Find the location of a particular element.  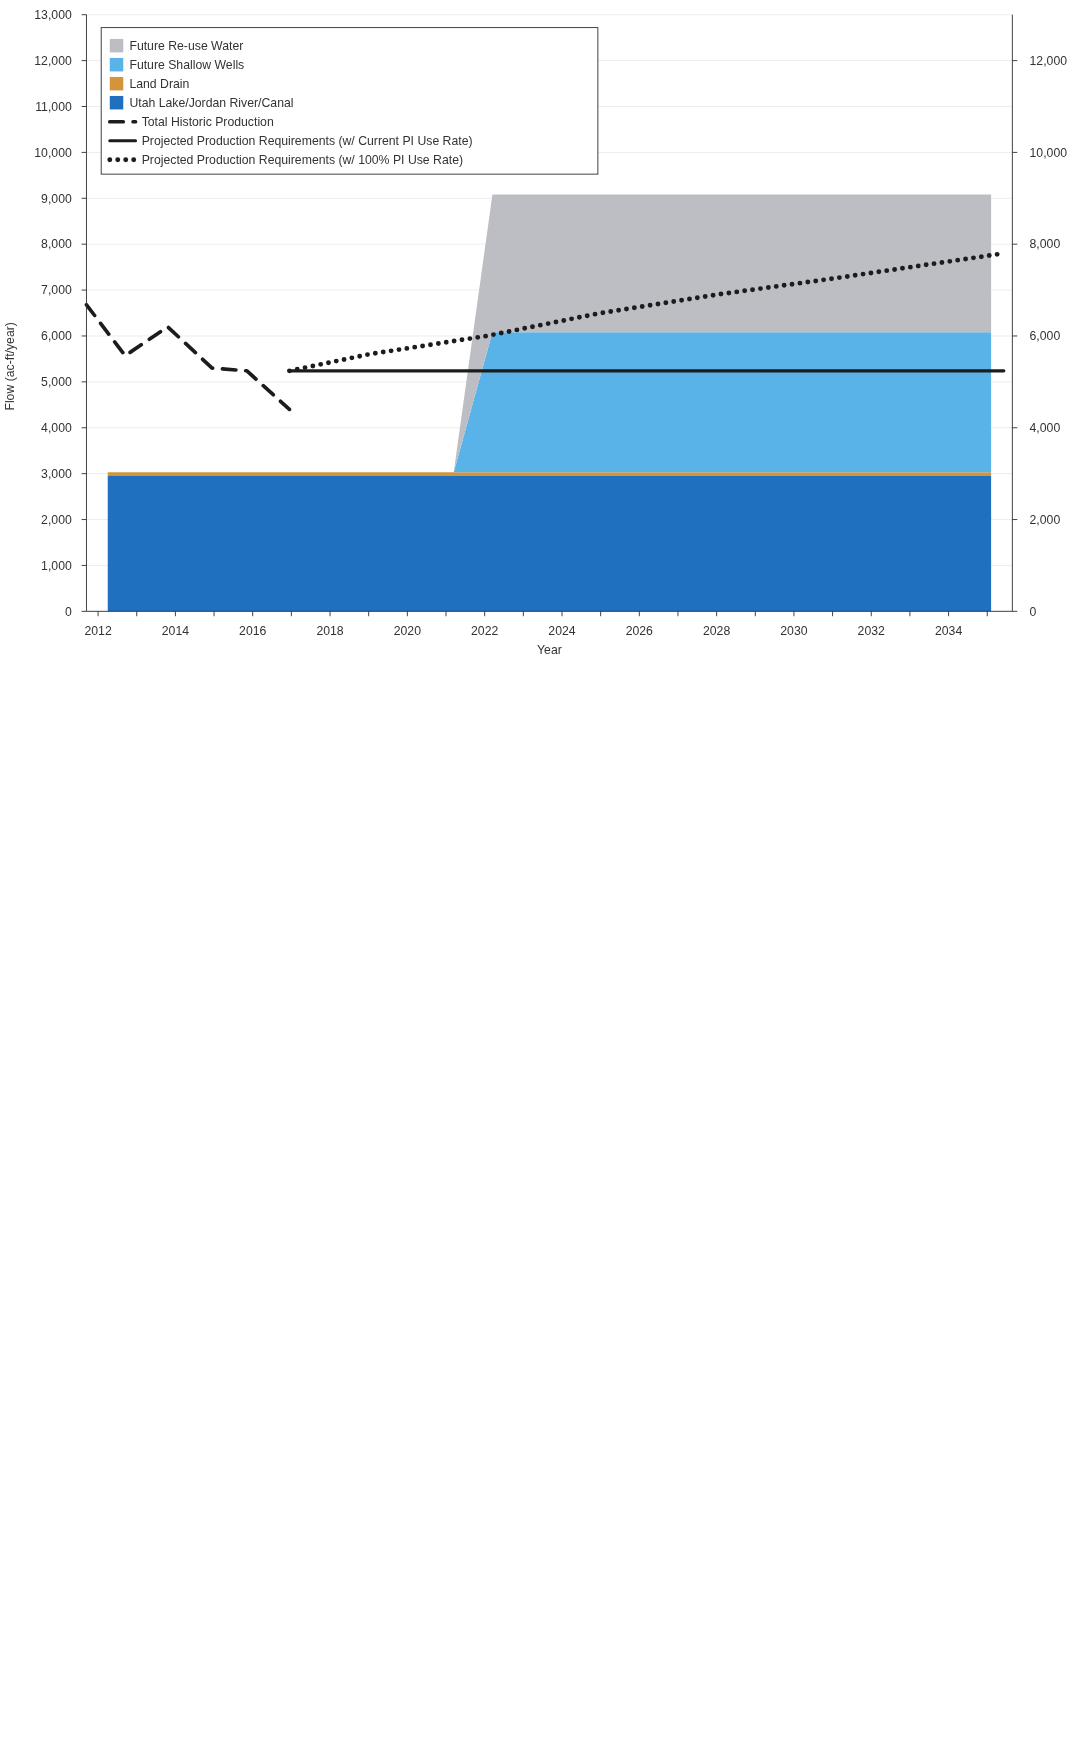

y2-tick-label: 4,000 is located at coordinates (1045, 428).